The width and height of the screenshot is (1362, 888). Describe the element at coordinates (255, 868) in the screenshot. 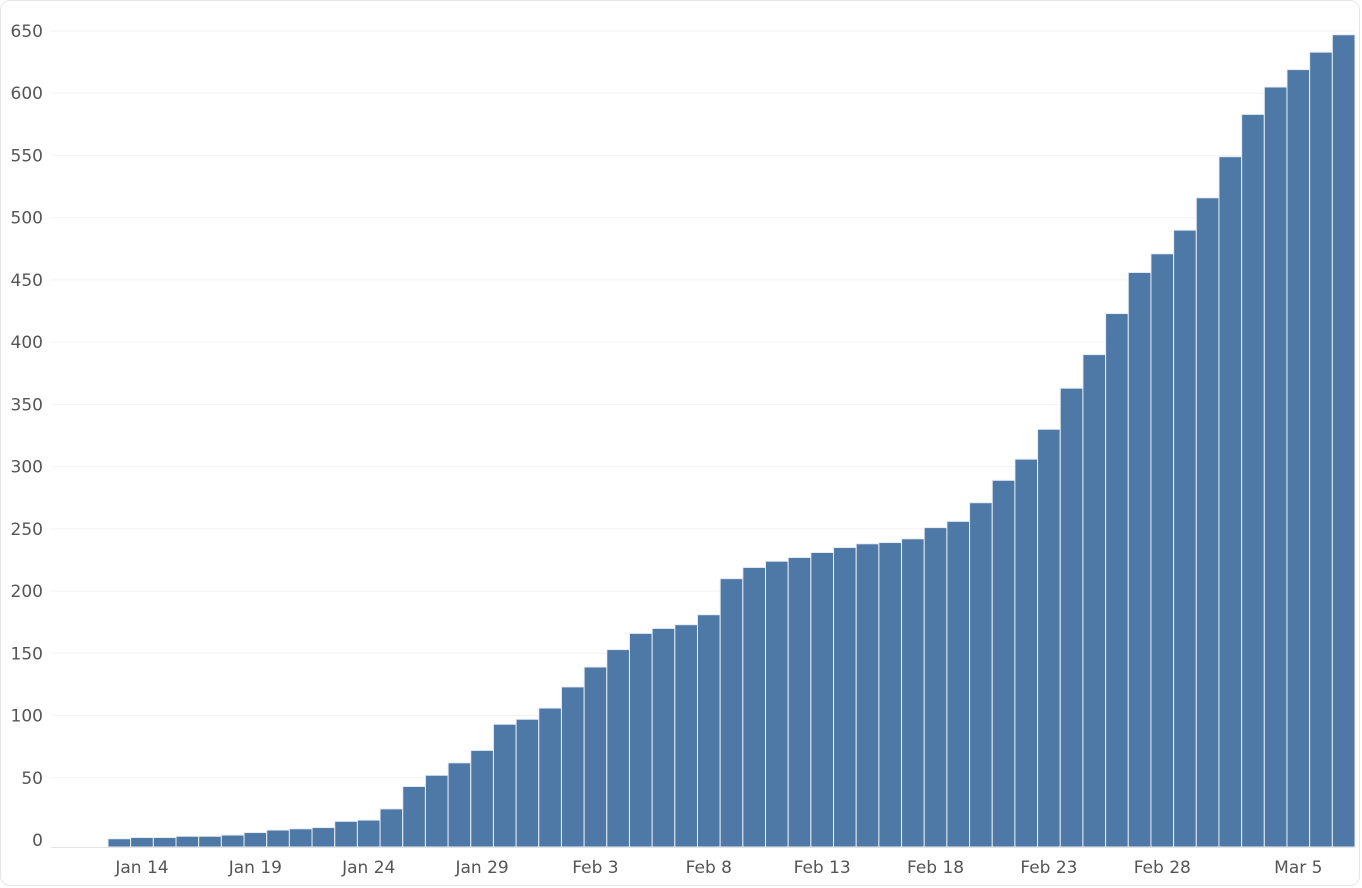

I see `x-tick-label: Jan 19` at that location.